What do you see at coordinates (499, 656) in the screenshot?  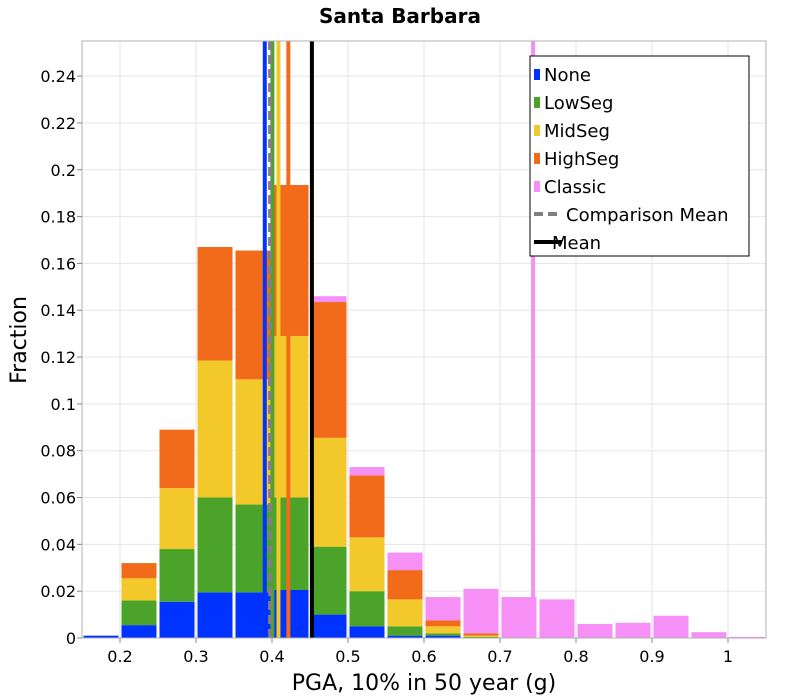 I see `x-tick-label: 0.7` at bounding box center [499, 656].